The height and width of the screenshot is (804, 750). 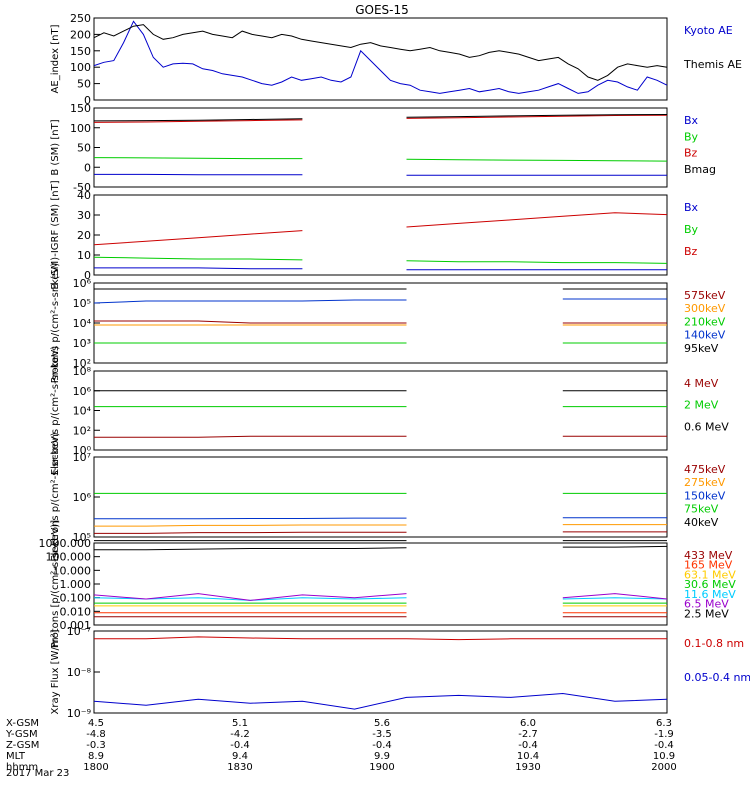 What do you see at coordinates (701, 509) in the screenshot?
I see `legend-entry: 75keV` at bounding box center [701, 509].